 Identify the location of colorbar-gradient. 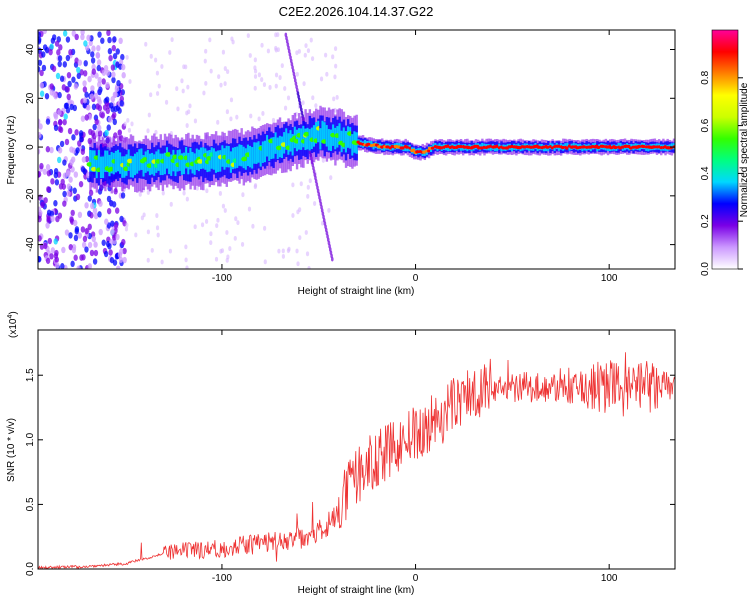
(725, 149).